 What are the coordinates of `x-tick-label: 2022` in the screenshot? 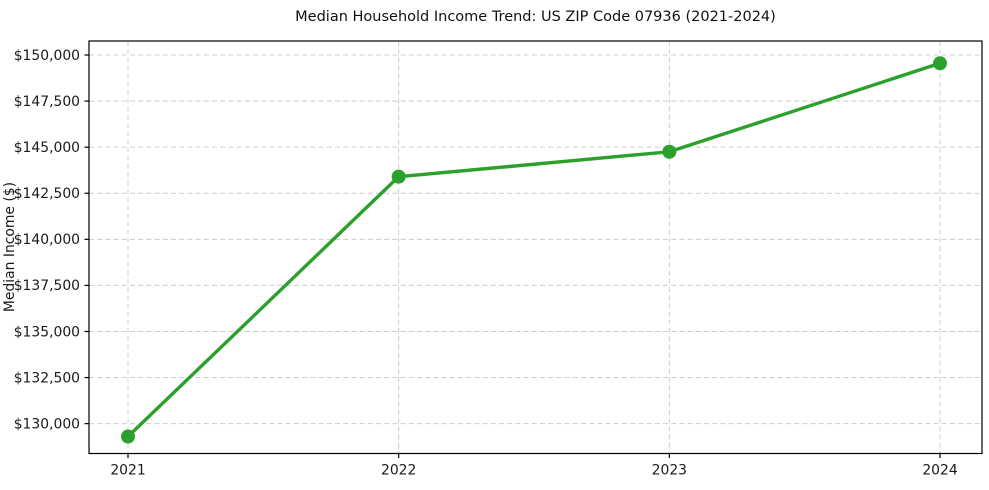 It's located at (398, 471).